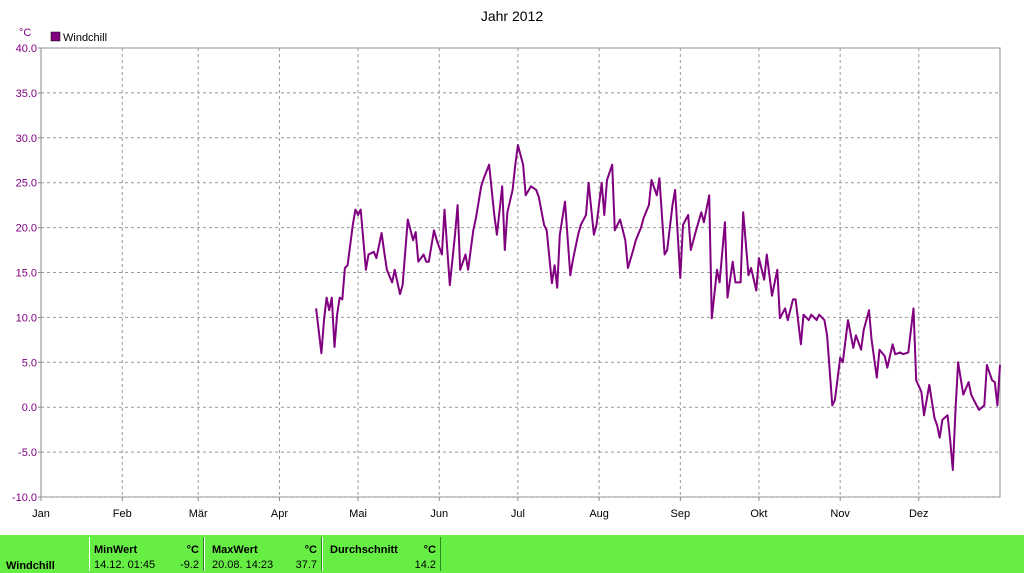 The width and height of the screenshot is (1024, 573). Describe the element at coordinates (26, 139) in the screenshot. I see `y-tick-label: 30.0` at that location.